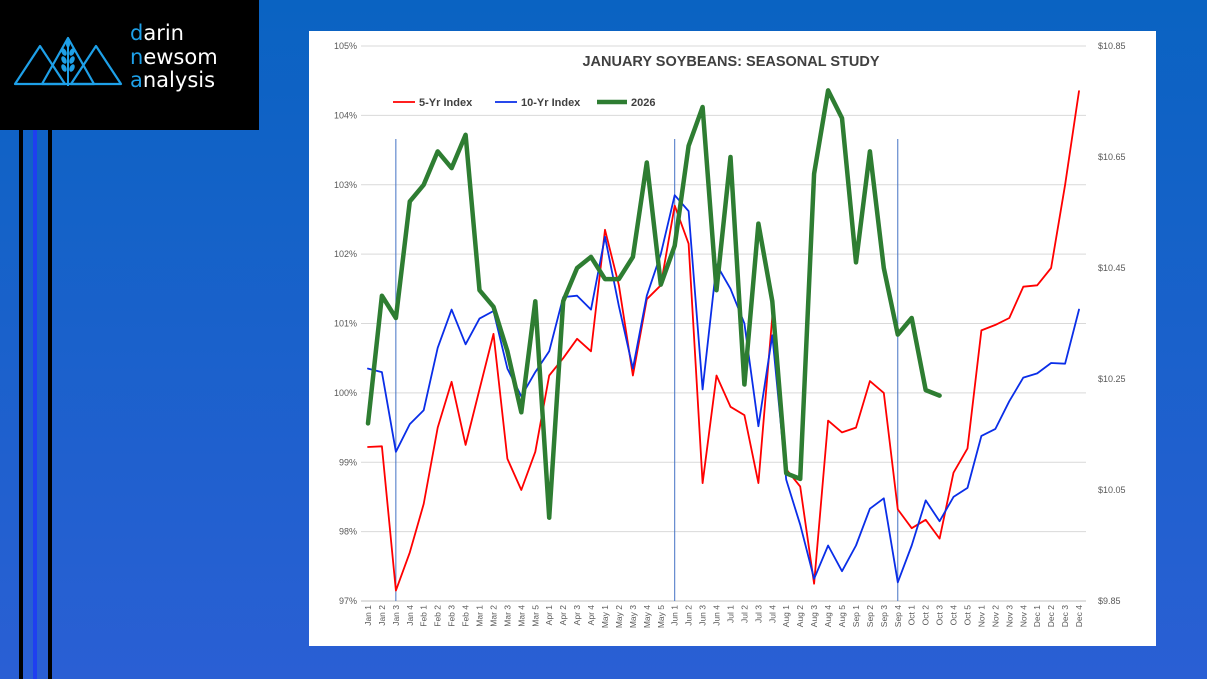  I want to click on y-right-tick-label: $10.65, so click(1112, 157).